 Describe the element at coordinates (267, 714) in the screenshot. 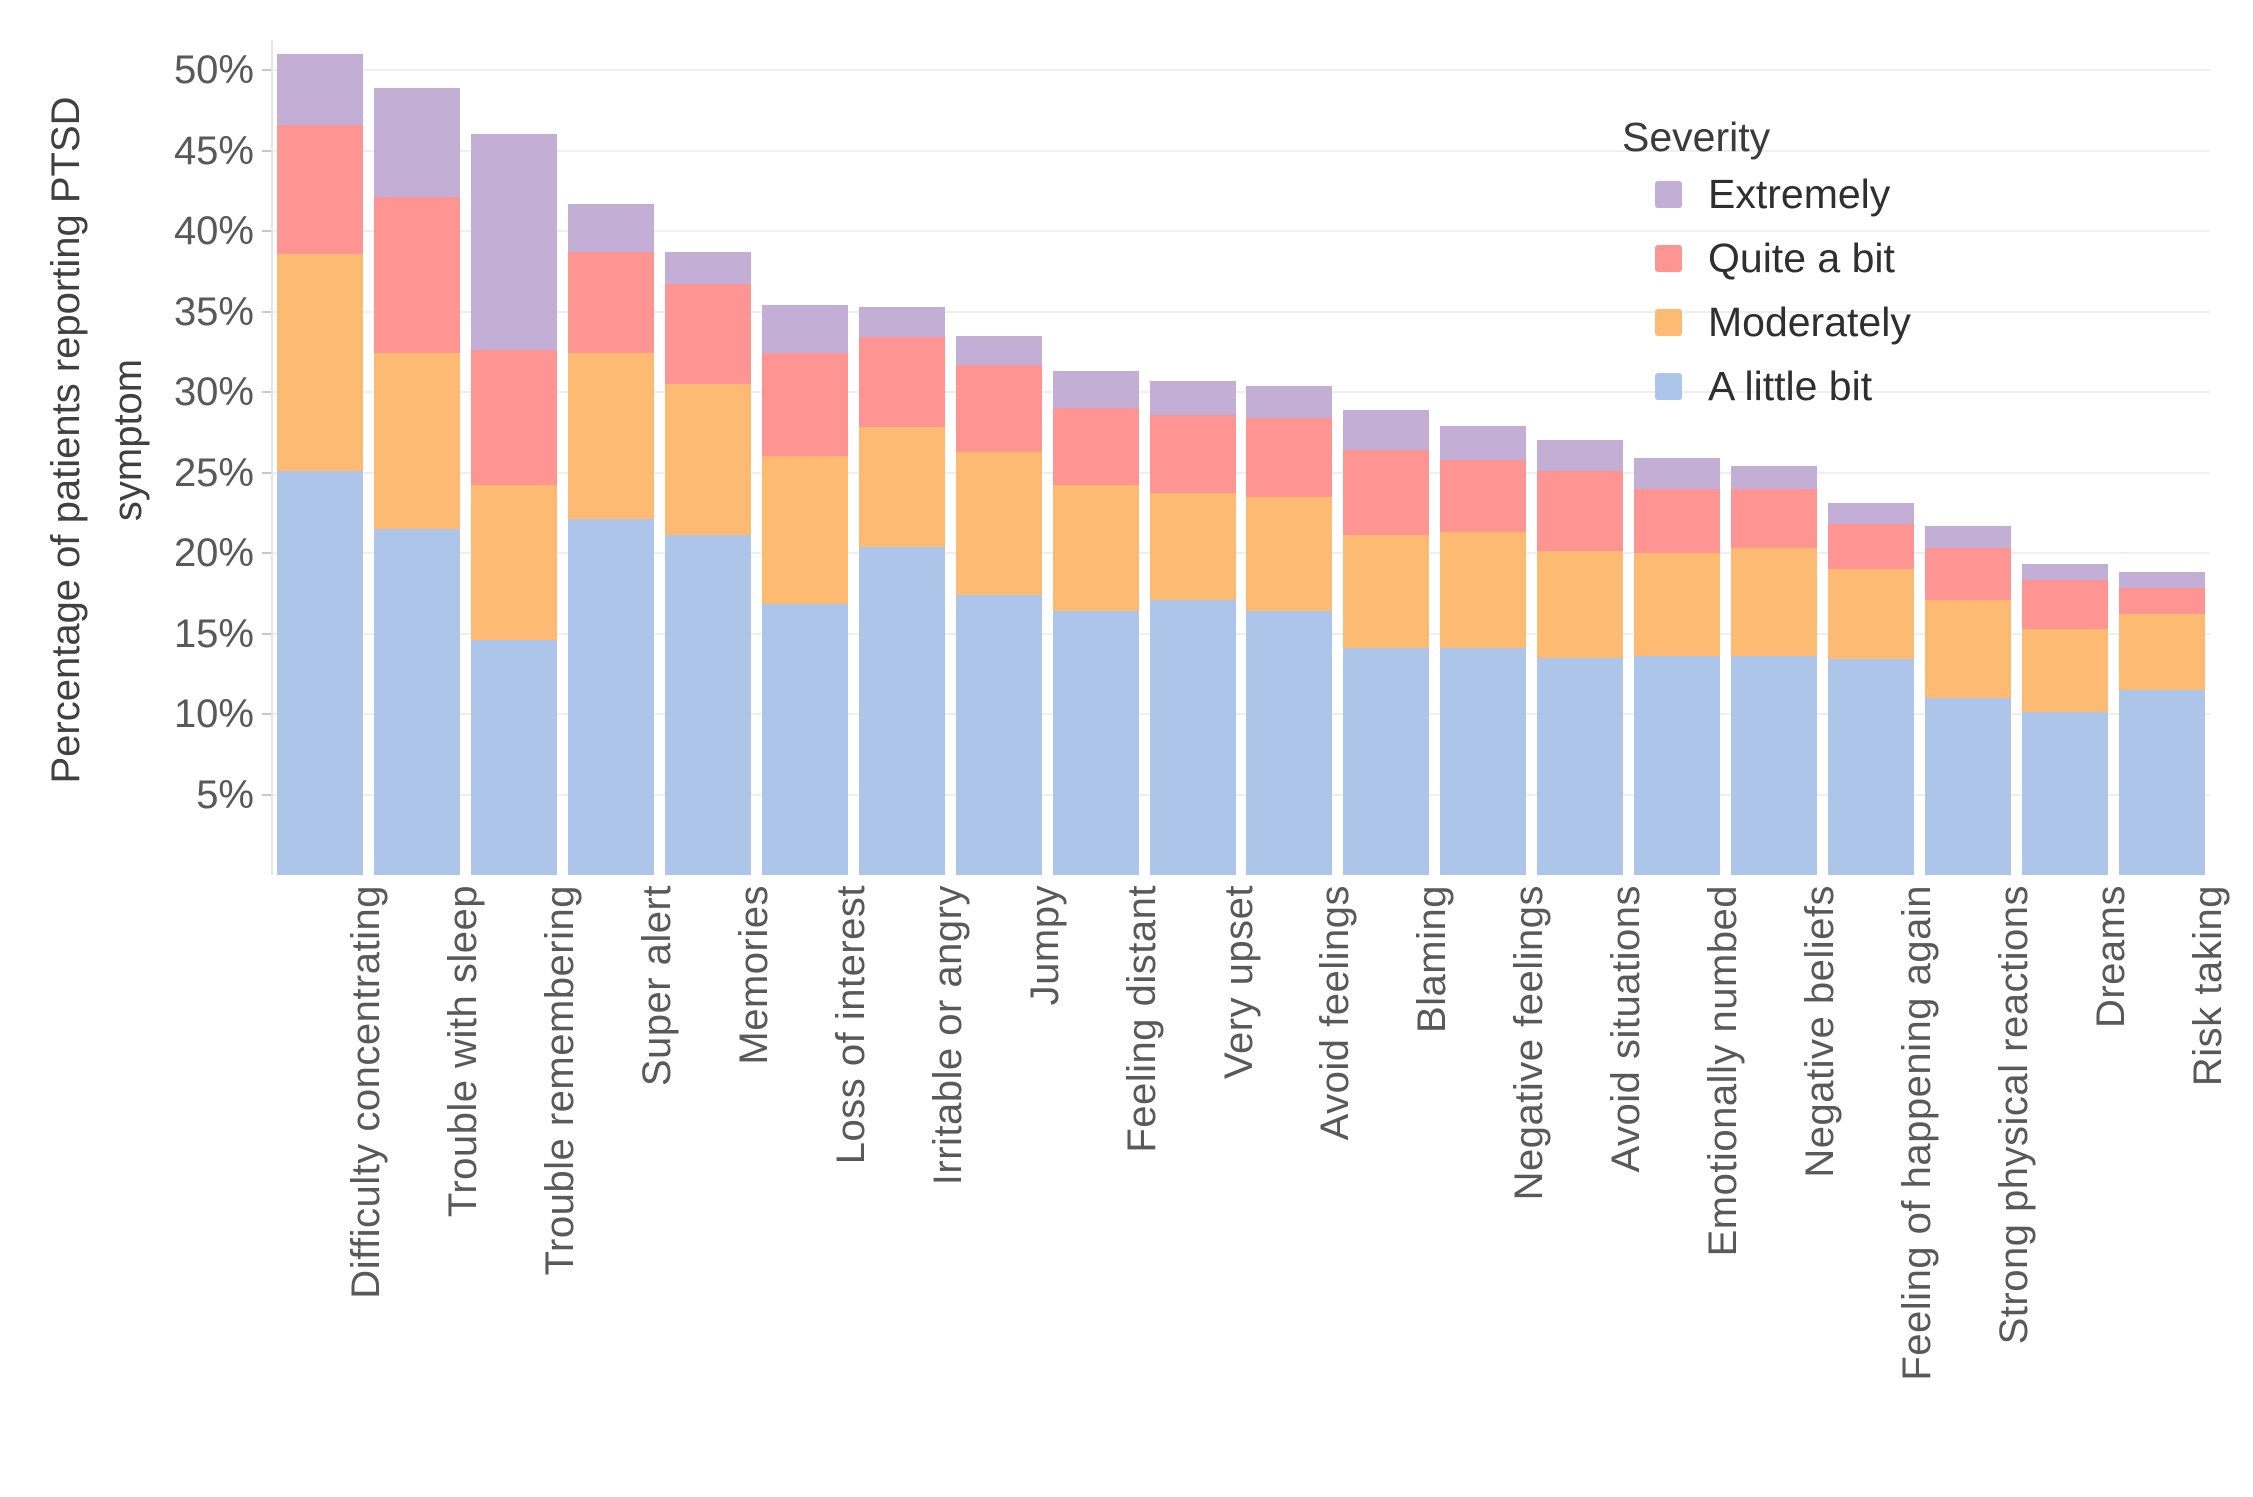

I see `y-tick-10%` at that location.